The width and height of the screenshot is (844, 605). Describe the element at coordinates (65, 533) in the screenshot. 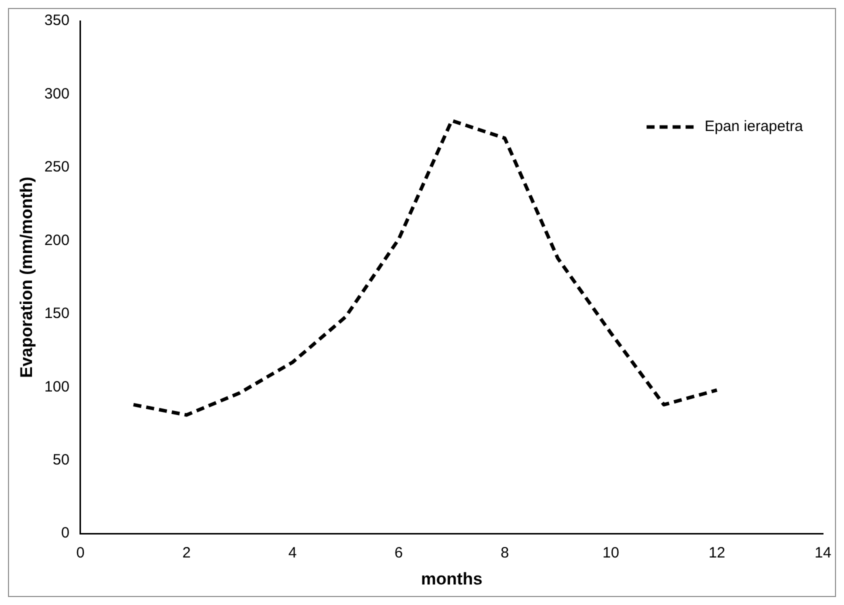

I see `y-tick-label: 0` at that location.